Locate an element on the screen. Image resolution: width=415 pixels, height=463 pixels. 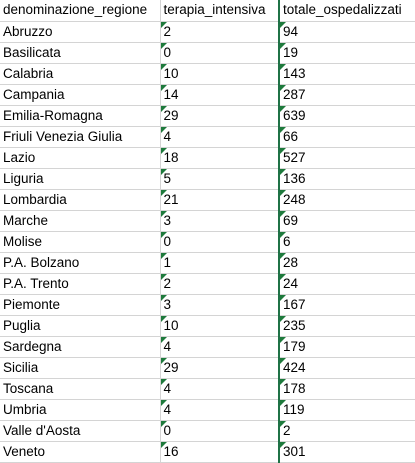
cell-hospitalized: 19 is located at coordinates (347, 53).